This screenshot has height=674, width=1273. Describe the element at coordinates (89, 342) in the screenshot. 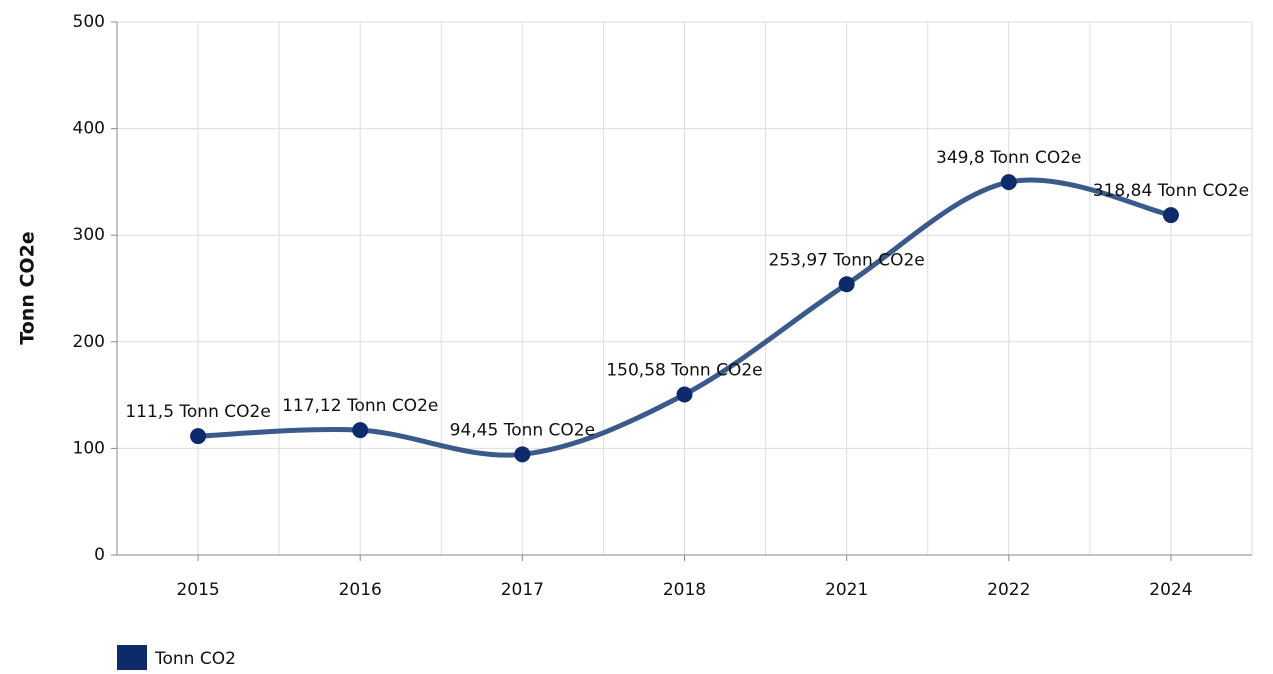

I see `y-tick-label: 200` at that location.